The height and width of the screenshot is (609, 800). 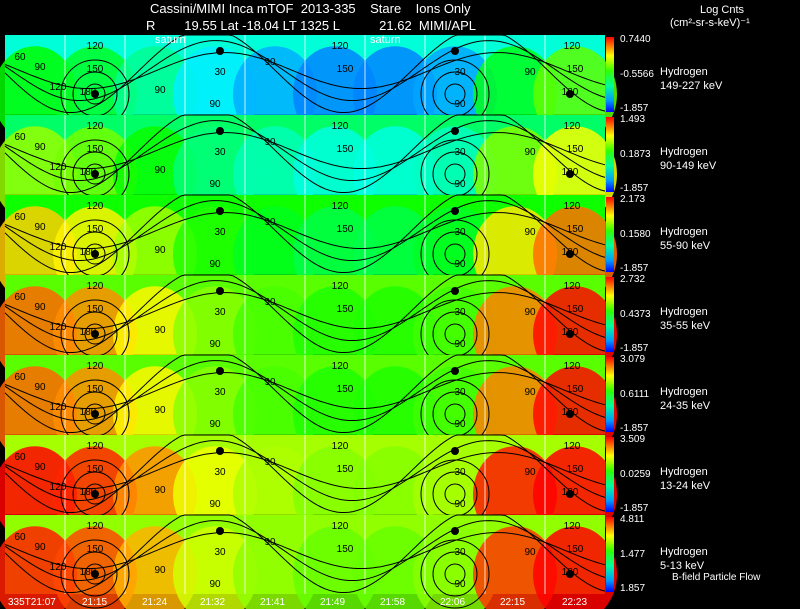 What do you see at coordinates (710, 23) in the screenshot?
I see `colorbar-units-line2: (cm²-sr-s-keV)⁻¹` at bounding box center [710, 23].